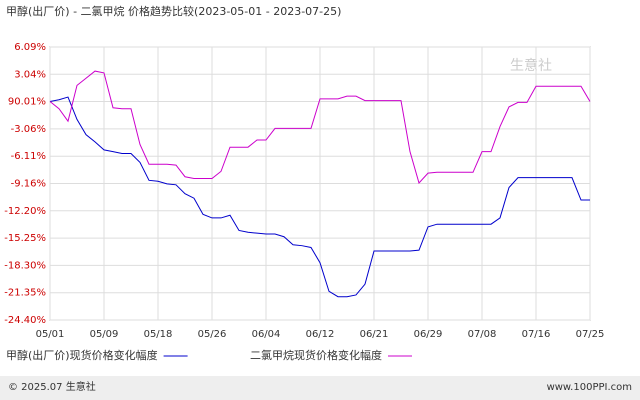 The width and height of the screenshot is (640, 400). What do you see at coordinates (25, 211) in the screenshot?
I see `y-tick-label: -12.20%` at bounding box center [25, 211].